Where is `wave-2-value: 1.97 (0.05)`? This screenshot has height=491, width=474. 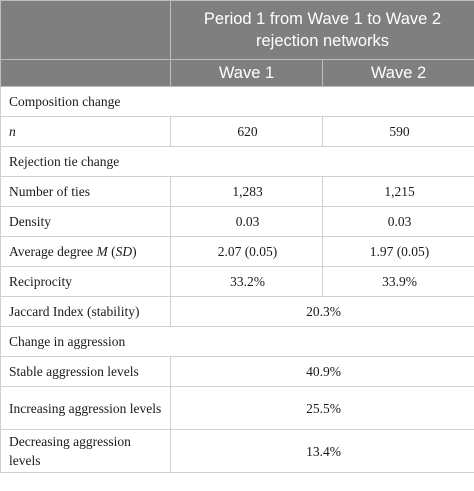 wave-2-value: 1.97 (0.05) is located at coordinates (397, 251).